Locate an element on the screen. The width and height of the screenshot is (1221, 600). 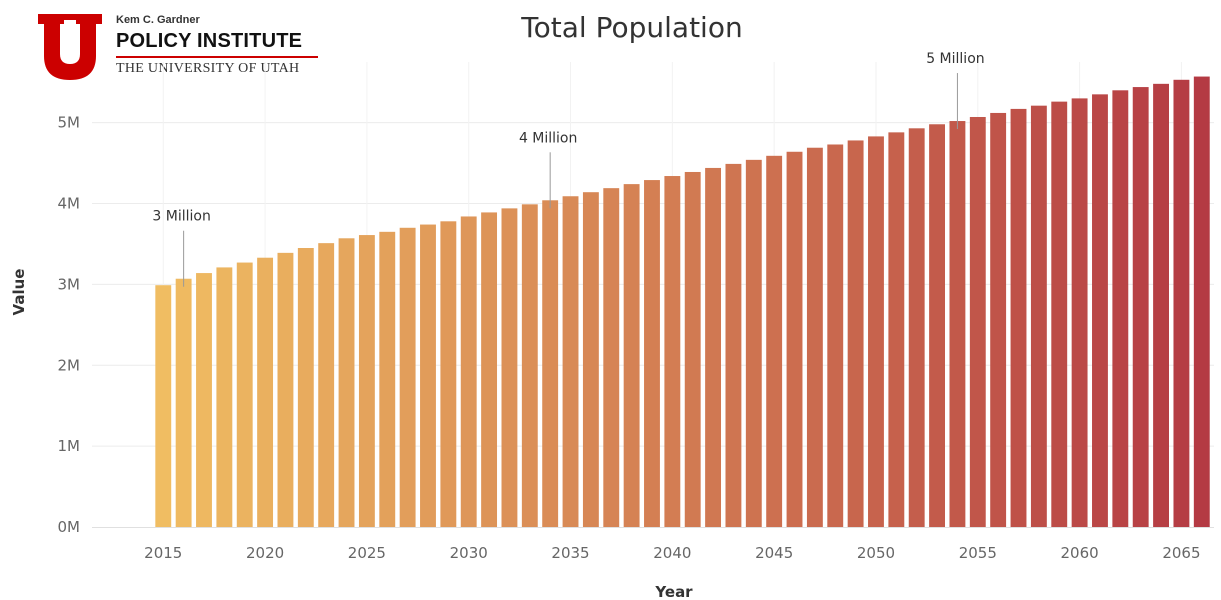
x-tick-label: 2040 is located at coordinates (672, 553).